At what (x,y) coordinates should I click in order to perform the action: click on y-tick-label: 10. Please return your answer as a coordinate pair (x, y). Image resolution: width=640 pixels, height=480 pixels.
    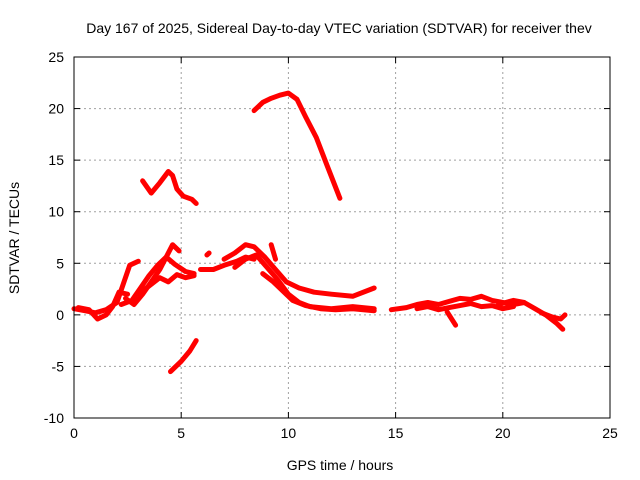
    Looking at the image, I should click on (56, 212).